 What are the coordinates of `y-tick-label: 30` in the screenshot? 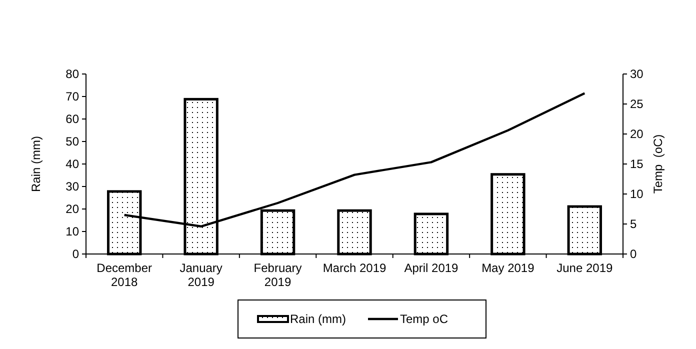 It's located at (73, 187).